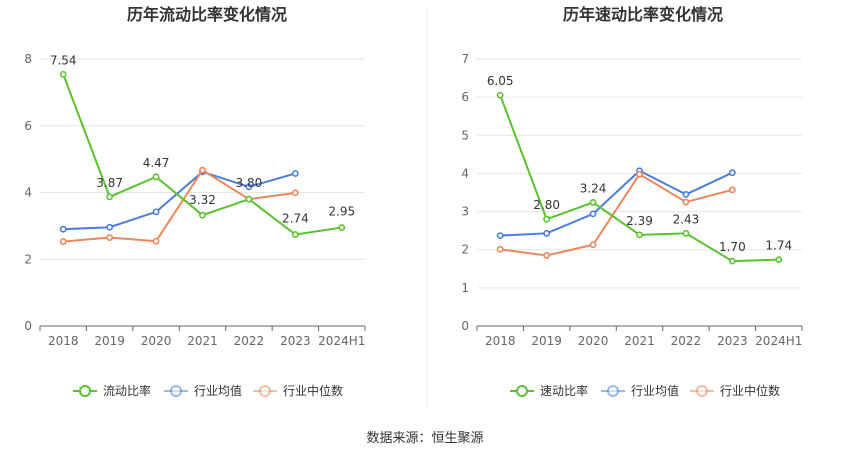 The height and width of the screenshot is (459, 850). What do you see at coordinates (127, 390) in the screenshot?
I see `legend-label: 流动比率` at bounding box center [127, 390].